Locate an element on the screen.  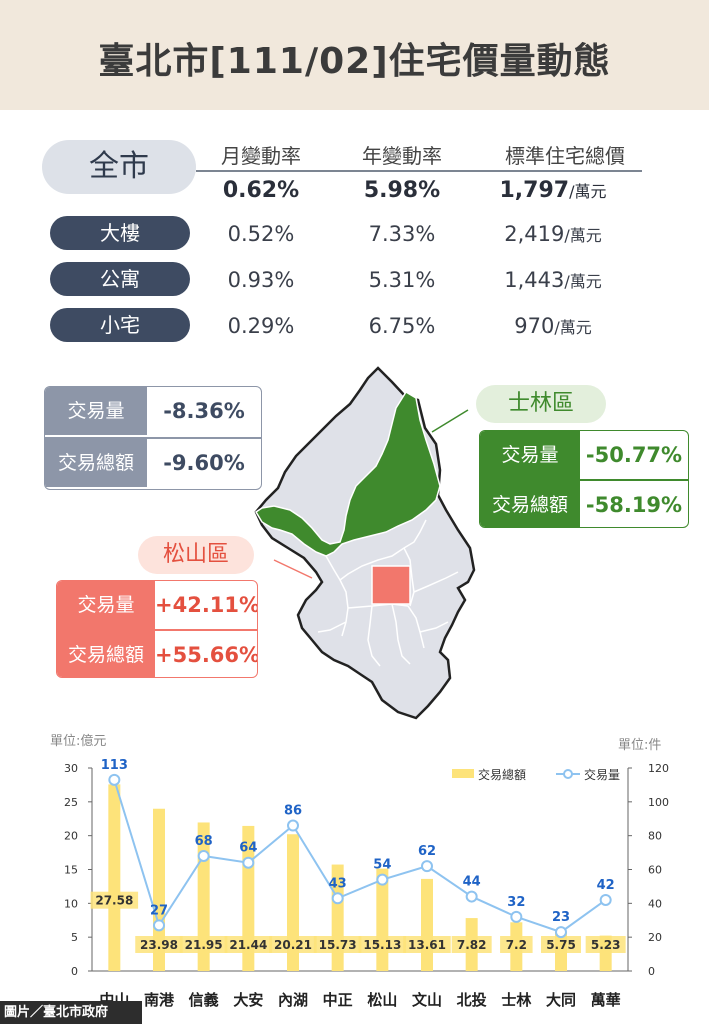
volume-value-label: 86 is located at coordinates (293, 811).